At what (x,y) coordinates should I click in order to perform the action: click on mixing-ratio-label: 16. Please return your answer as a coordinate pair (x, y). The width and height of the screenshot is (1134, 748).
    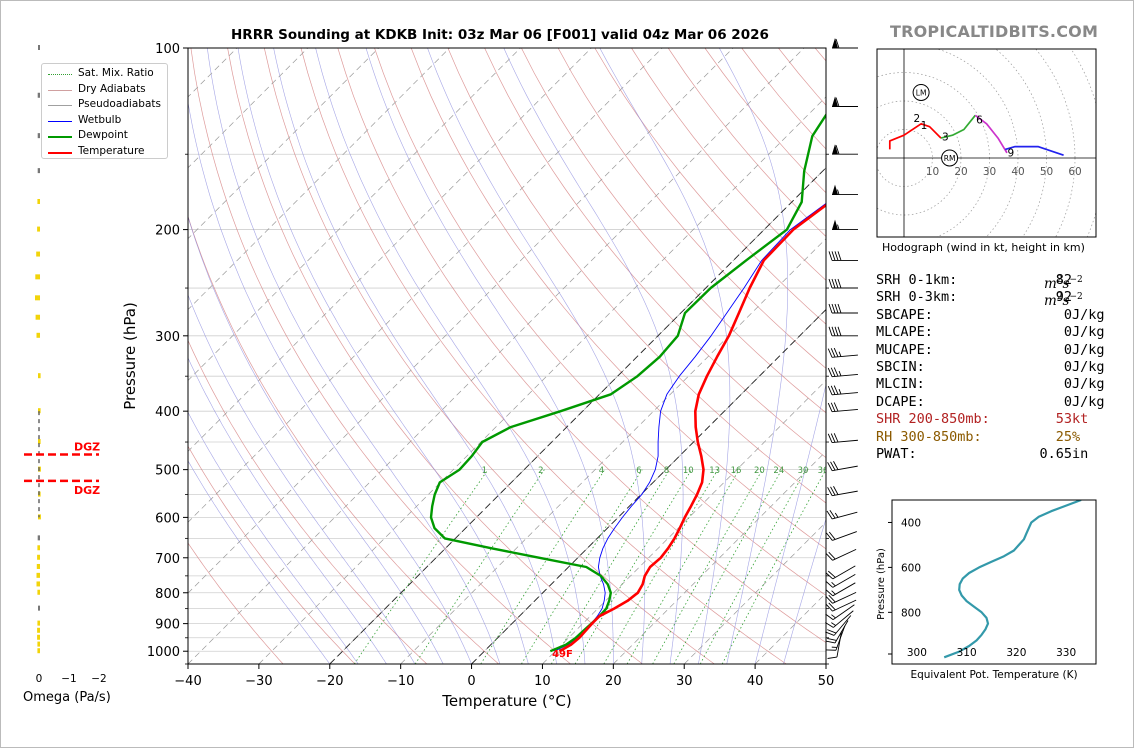
    Looking at the image, I should click on (736, 471).